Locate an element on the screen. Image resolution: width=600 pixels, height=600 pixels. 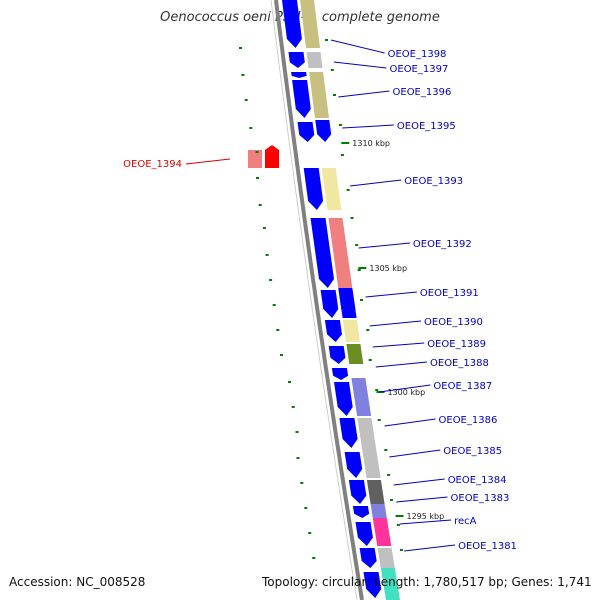
scale-tick-label: 1310 kbp is located at coordinates (371, 143).